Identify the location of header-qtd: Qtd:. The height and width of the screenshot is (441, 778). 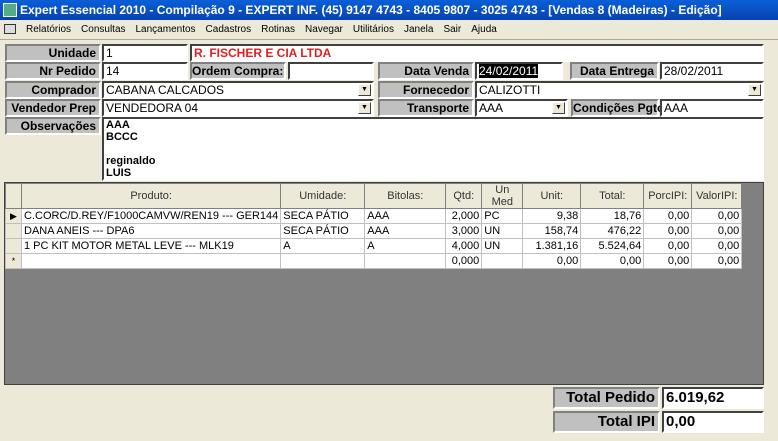
(464, 196).